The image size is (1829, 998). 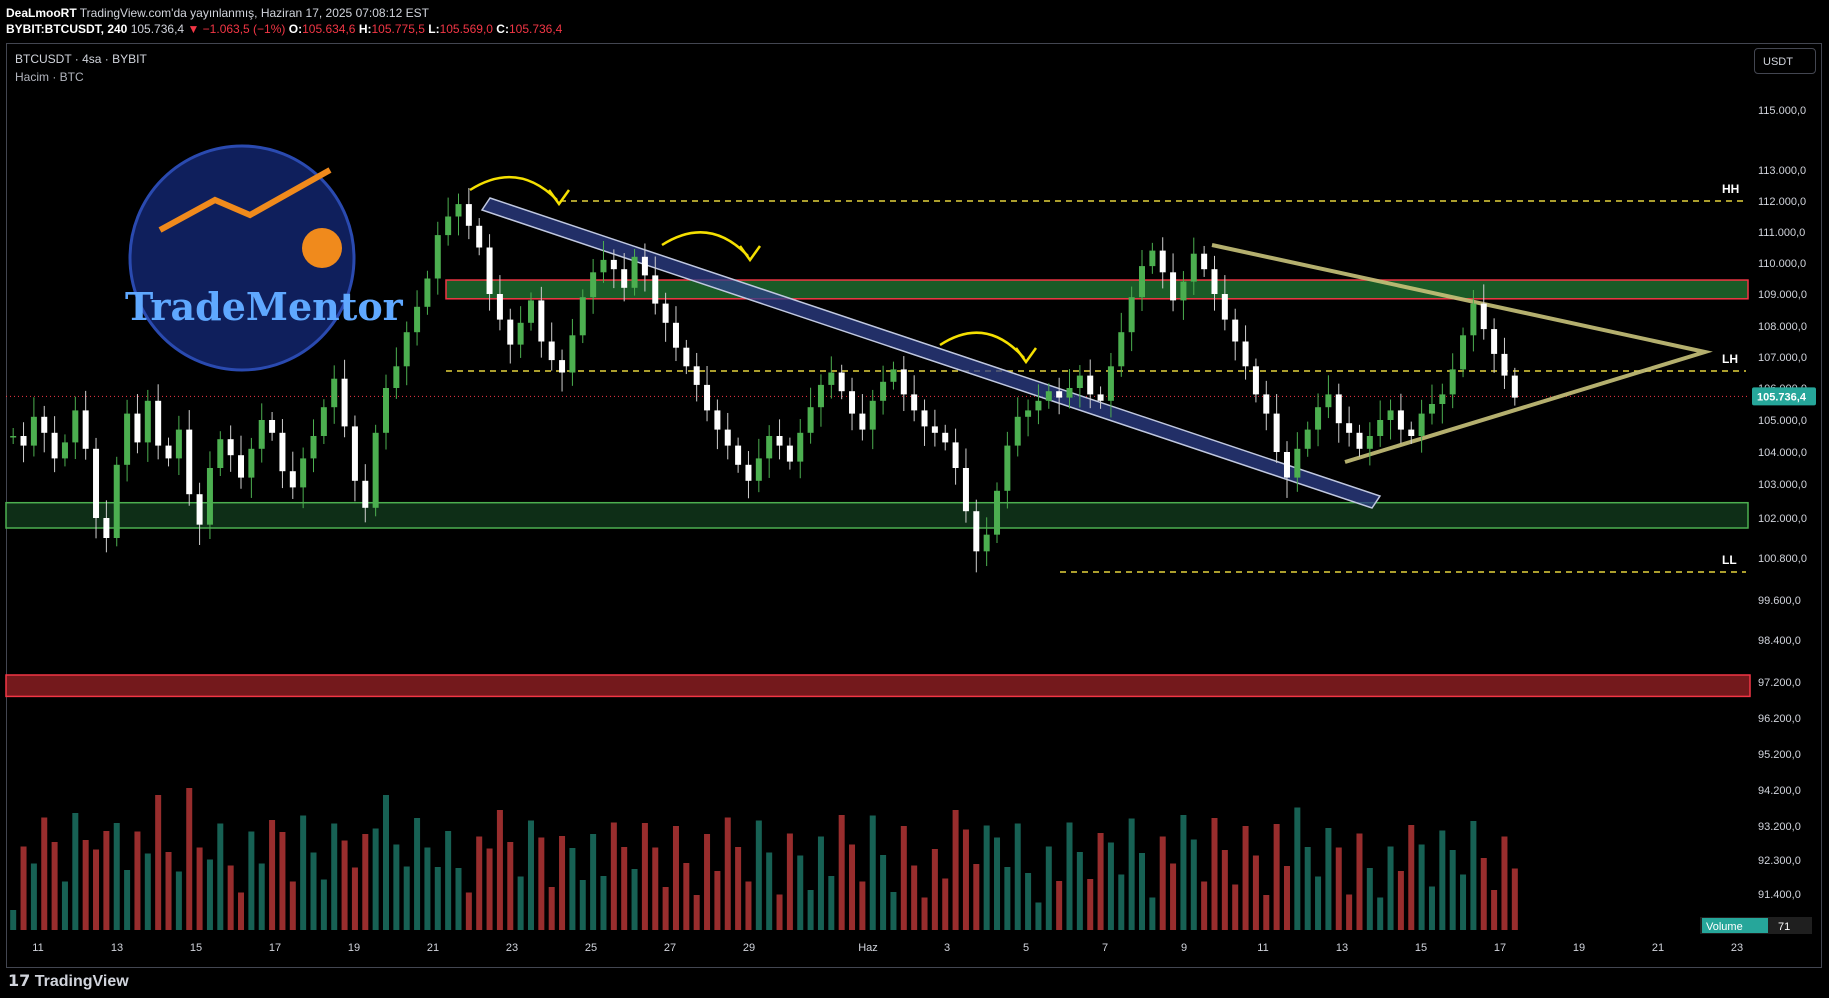 What do you see at coordinates (749, 948) in the screenshot?
I see `x-tick-label: 29` at bounding box center [749, 948].